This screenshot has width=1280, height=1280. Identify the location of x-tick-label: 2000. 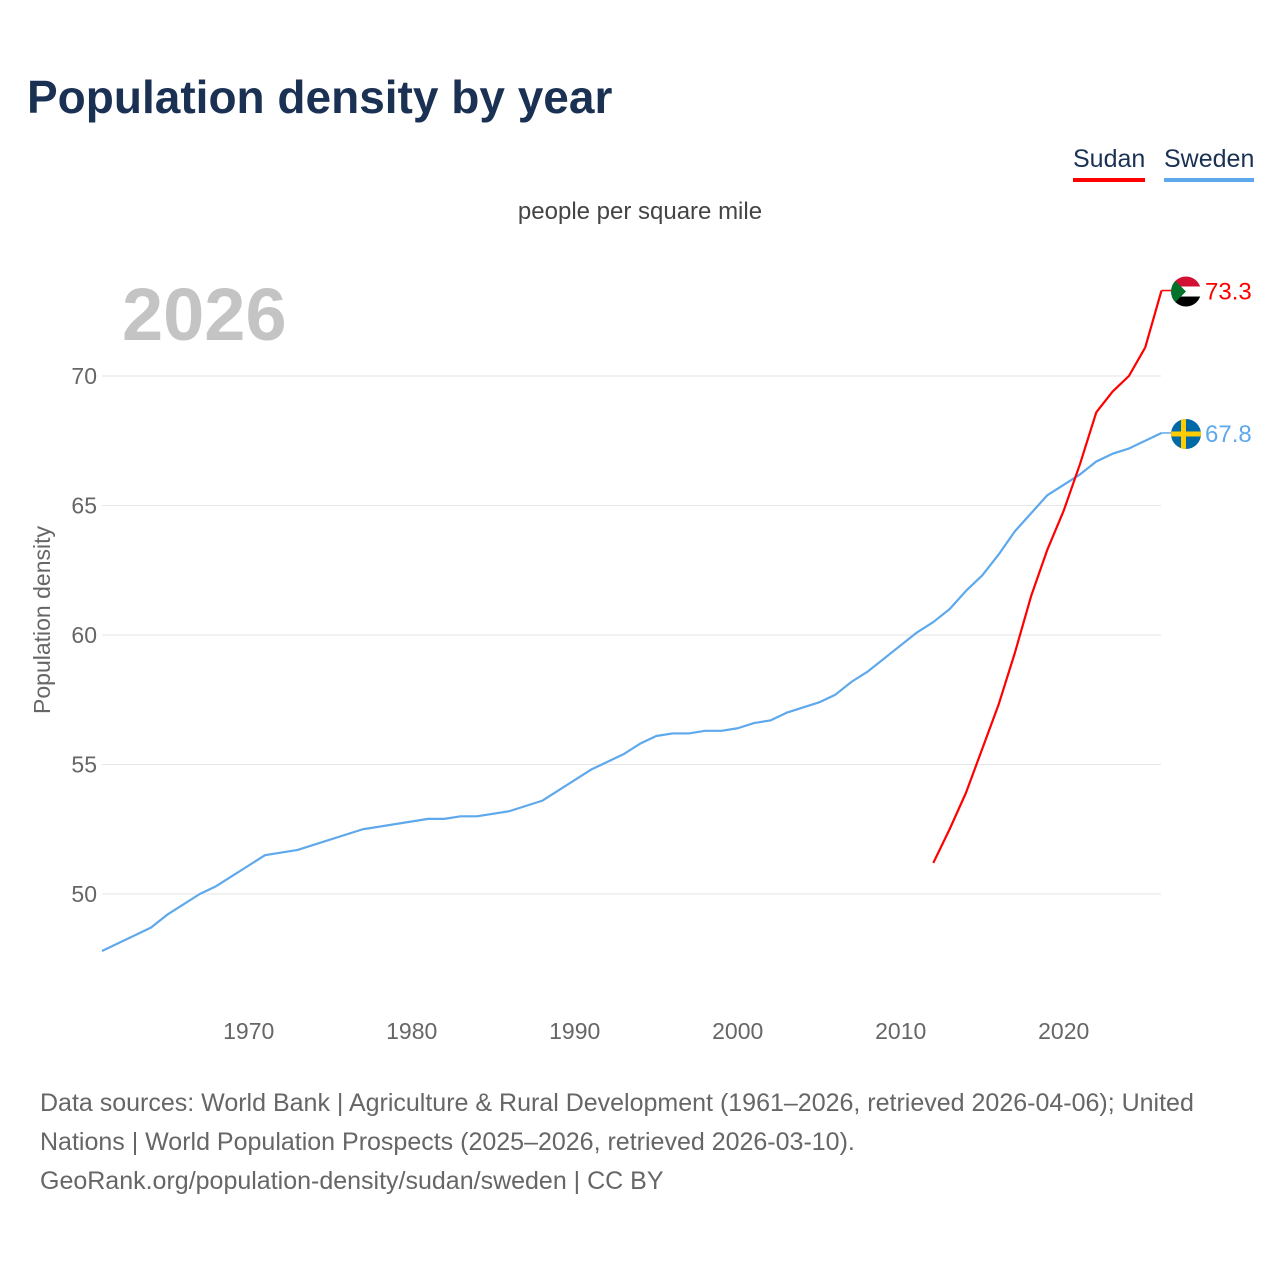
(737, 1031).